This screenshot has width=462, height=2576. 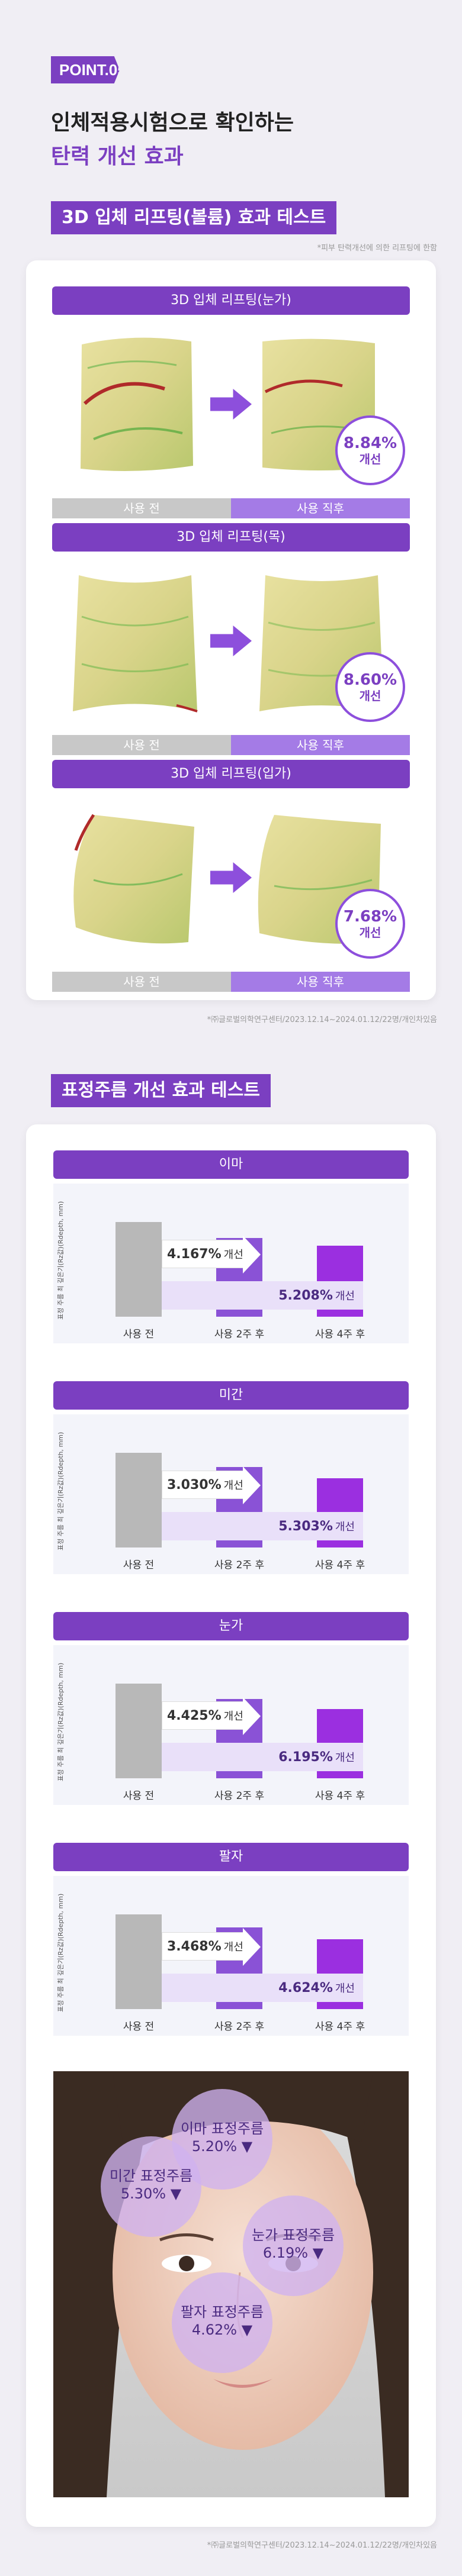 I want to click on improvement-value: 5.303%, so click(x=305, y=1526).